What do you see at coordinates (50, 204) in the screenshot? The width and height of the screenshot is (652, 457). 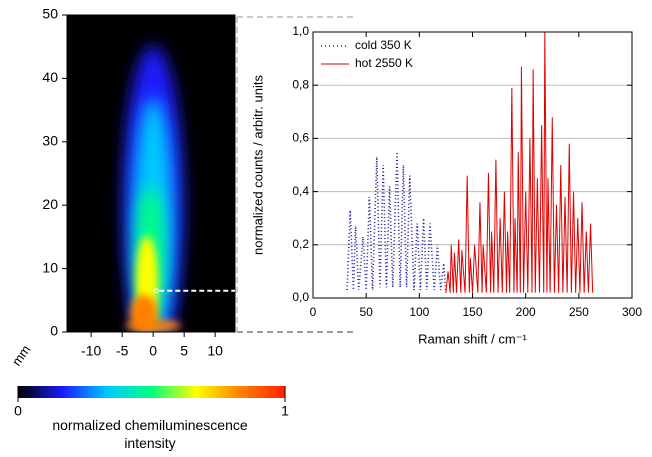 I see `y-tick-label: 20` at bounding box center [50, 204].